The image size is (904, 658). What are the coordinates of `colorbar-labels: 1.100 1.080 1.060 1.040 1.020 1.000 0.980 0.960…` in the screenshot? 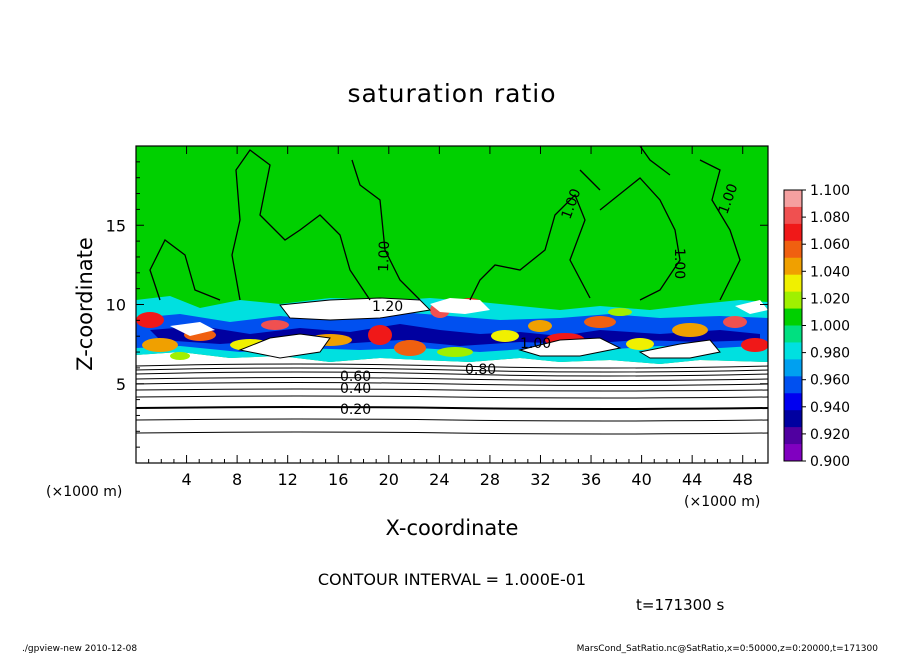 It's located at (826, 326).